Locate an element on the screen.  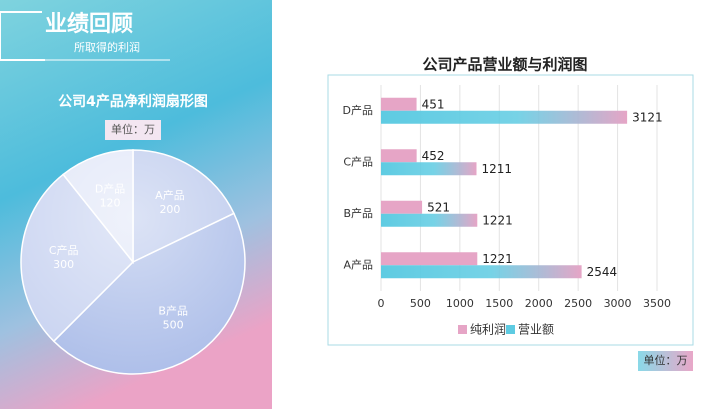
slice-value: 300 is located at coordinates (63, 264).